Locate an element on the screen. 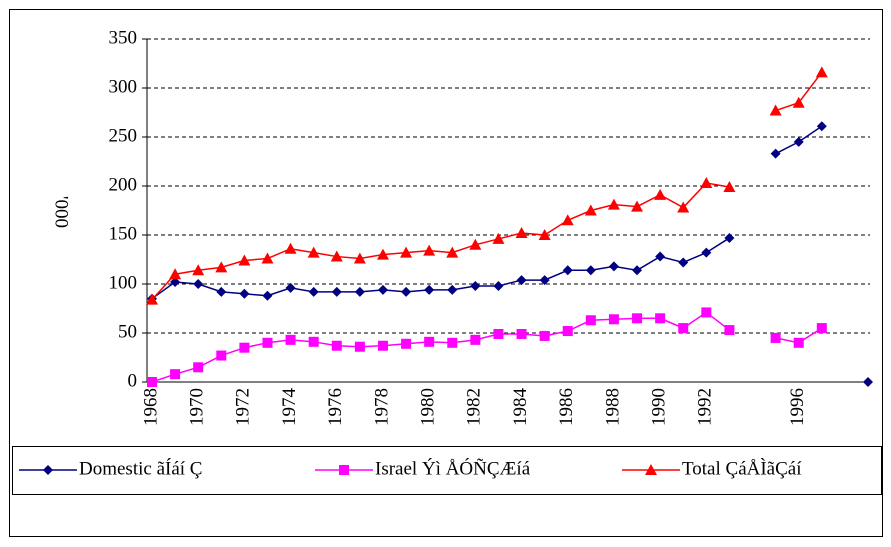  y-tick-label: 250 is located at coordinates (123, 135).